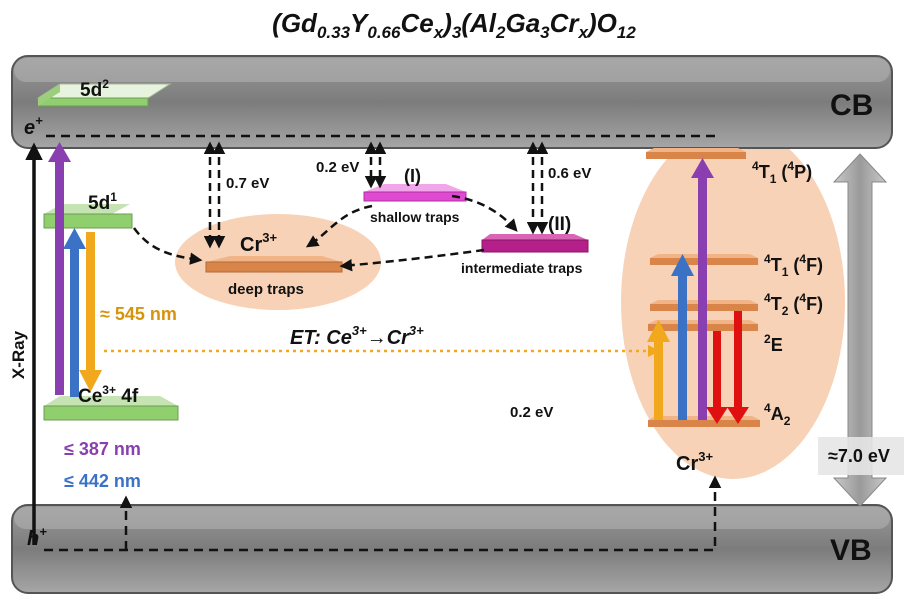 This screenshot has height=598, width=908. What do you see at coordinates (258, 243) in the screenshot?
I see `deep-trap-ion-label: Cr3+` at bounding box center [258, 243].